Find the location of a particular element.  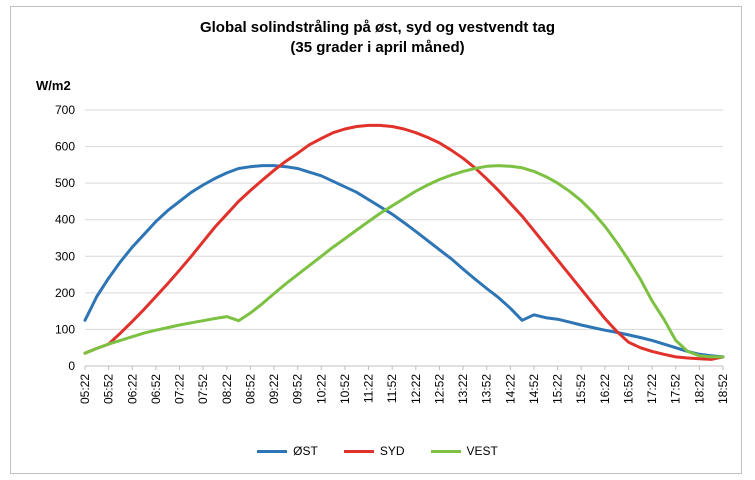

x-tick-label-1822: 18:22 is located at coordinates (699, 389).